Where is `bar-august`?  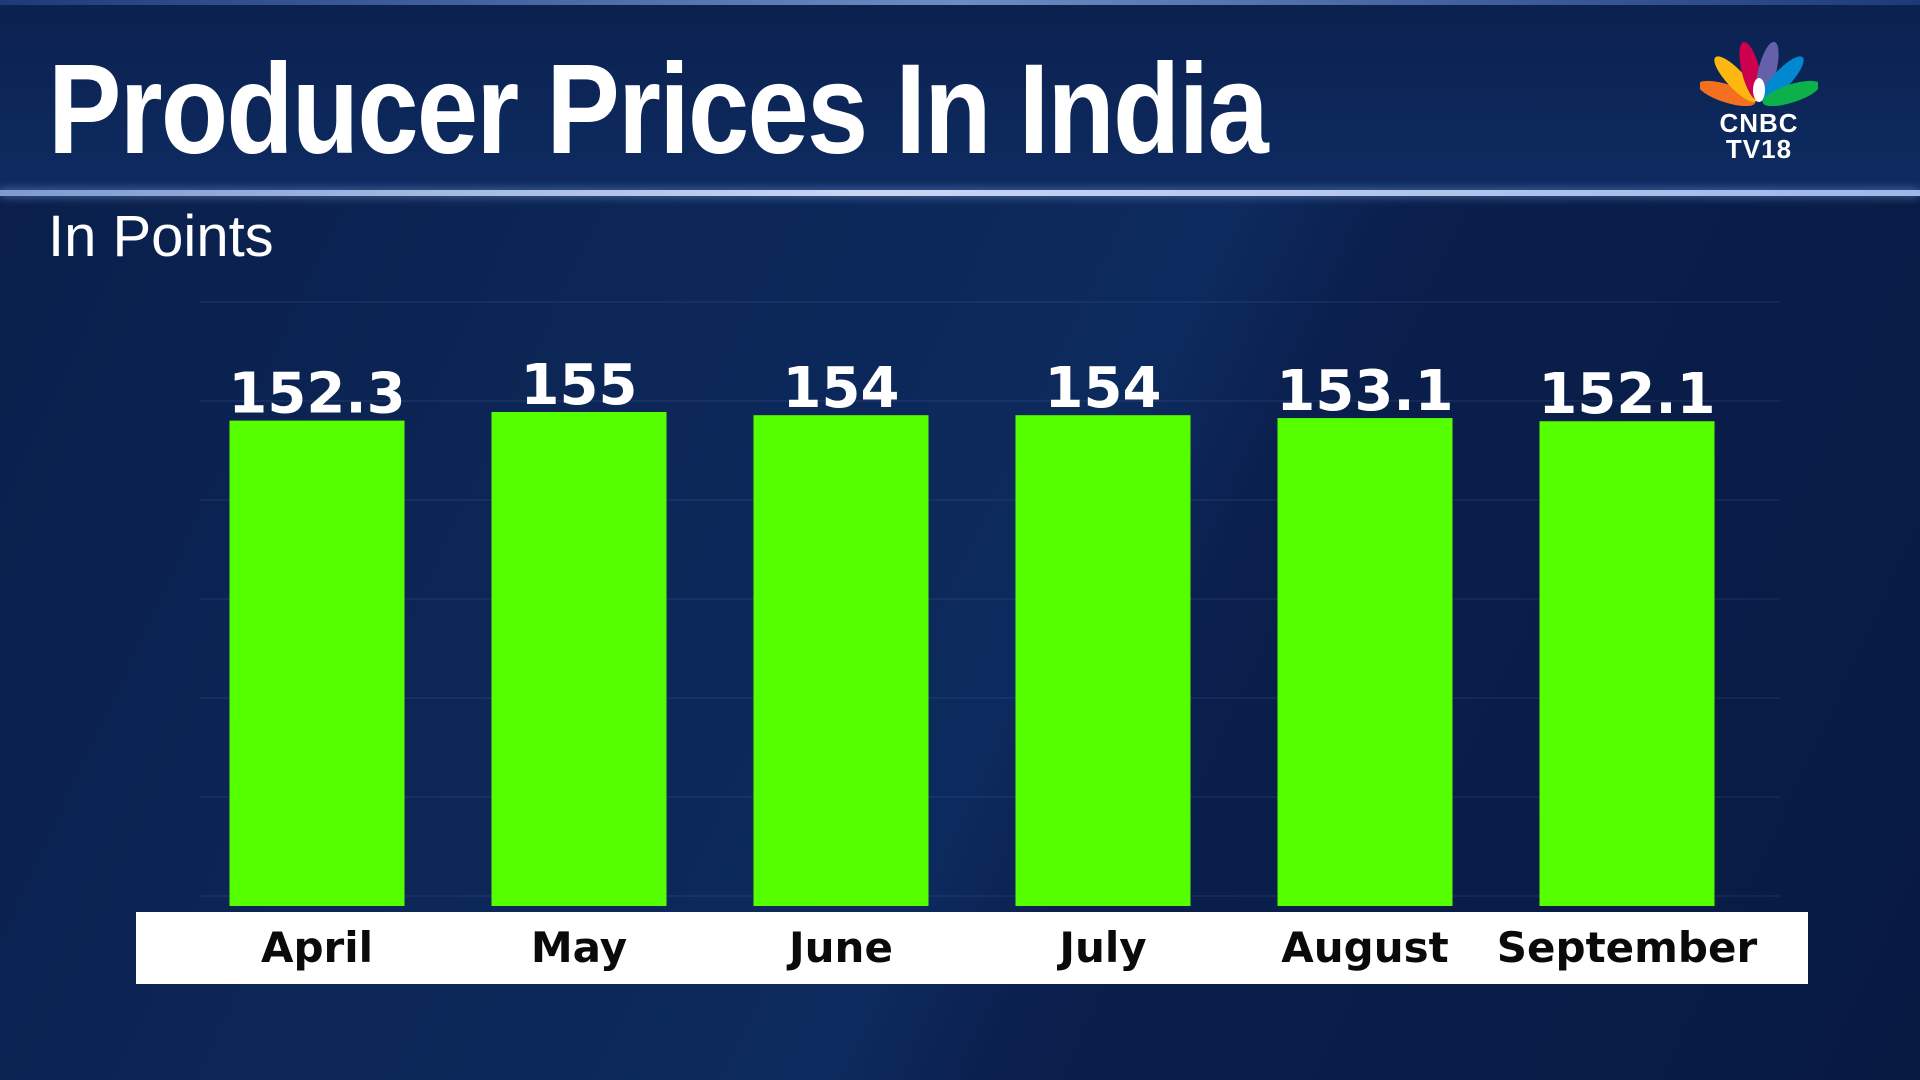
bar-august is located at coordinates (1365, 662).